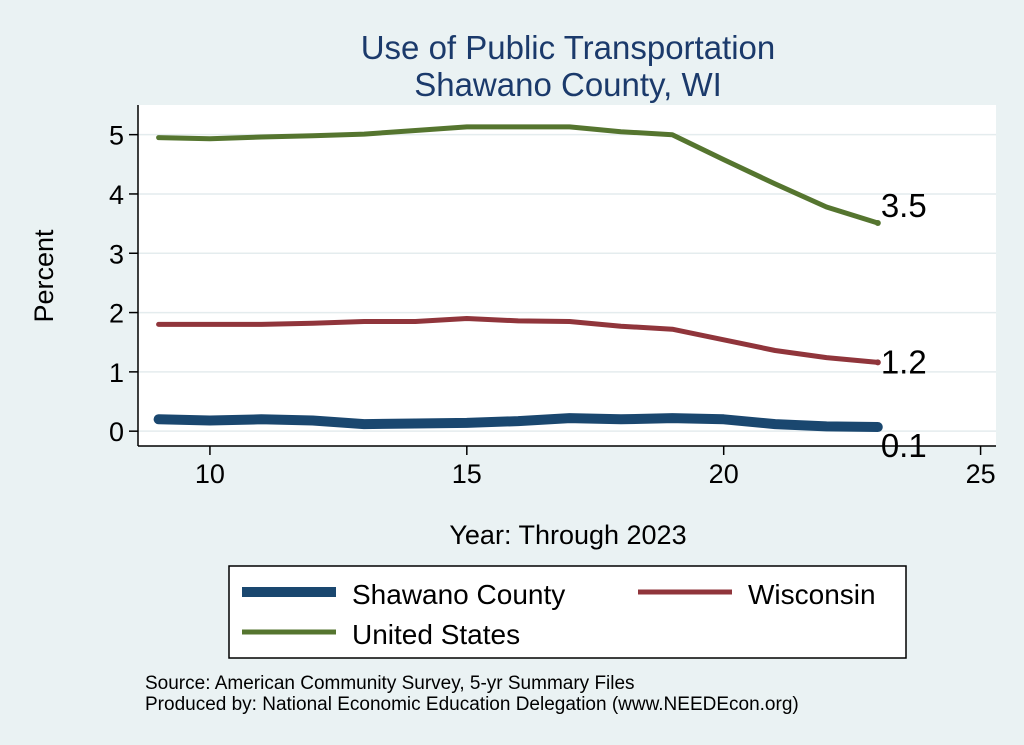 This screenshot has height=745, width=1024. Describe the element at coordinates (116, 136) in the screenshot. I see `y-tick-label: 5` at that location.